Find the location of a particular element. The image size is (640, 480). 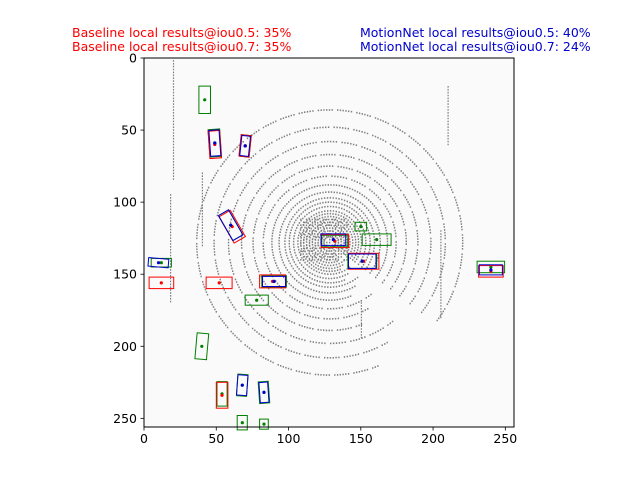

x-tick-label: 100 is located at coordinates (289, 438).